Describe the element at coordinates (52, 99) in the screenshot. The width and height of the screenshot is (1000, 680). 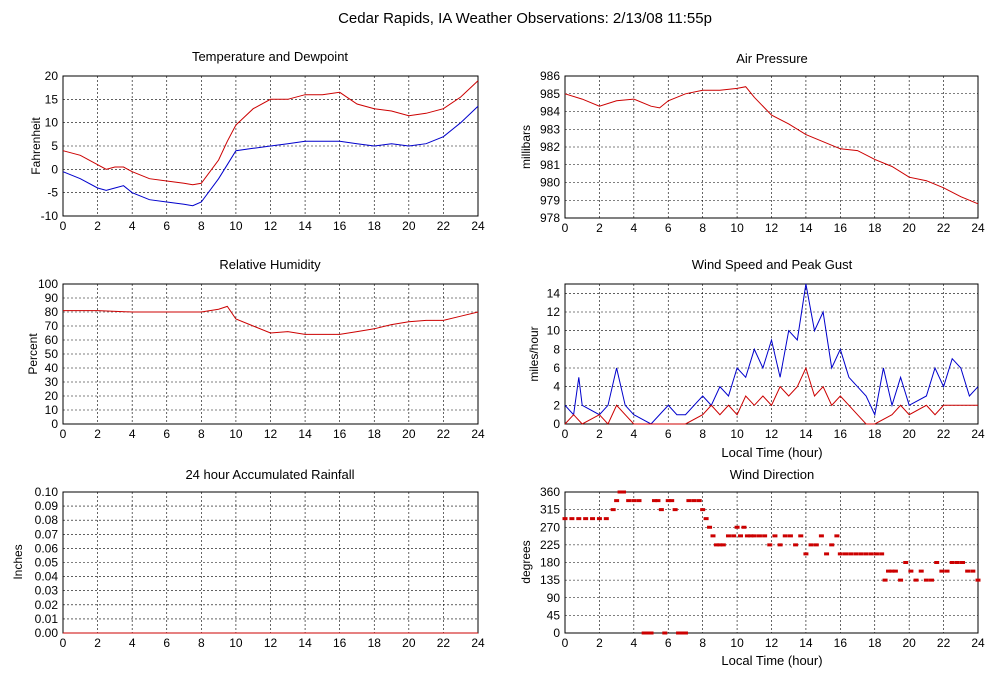
I see `y-tick-label: 15` at that location.